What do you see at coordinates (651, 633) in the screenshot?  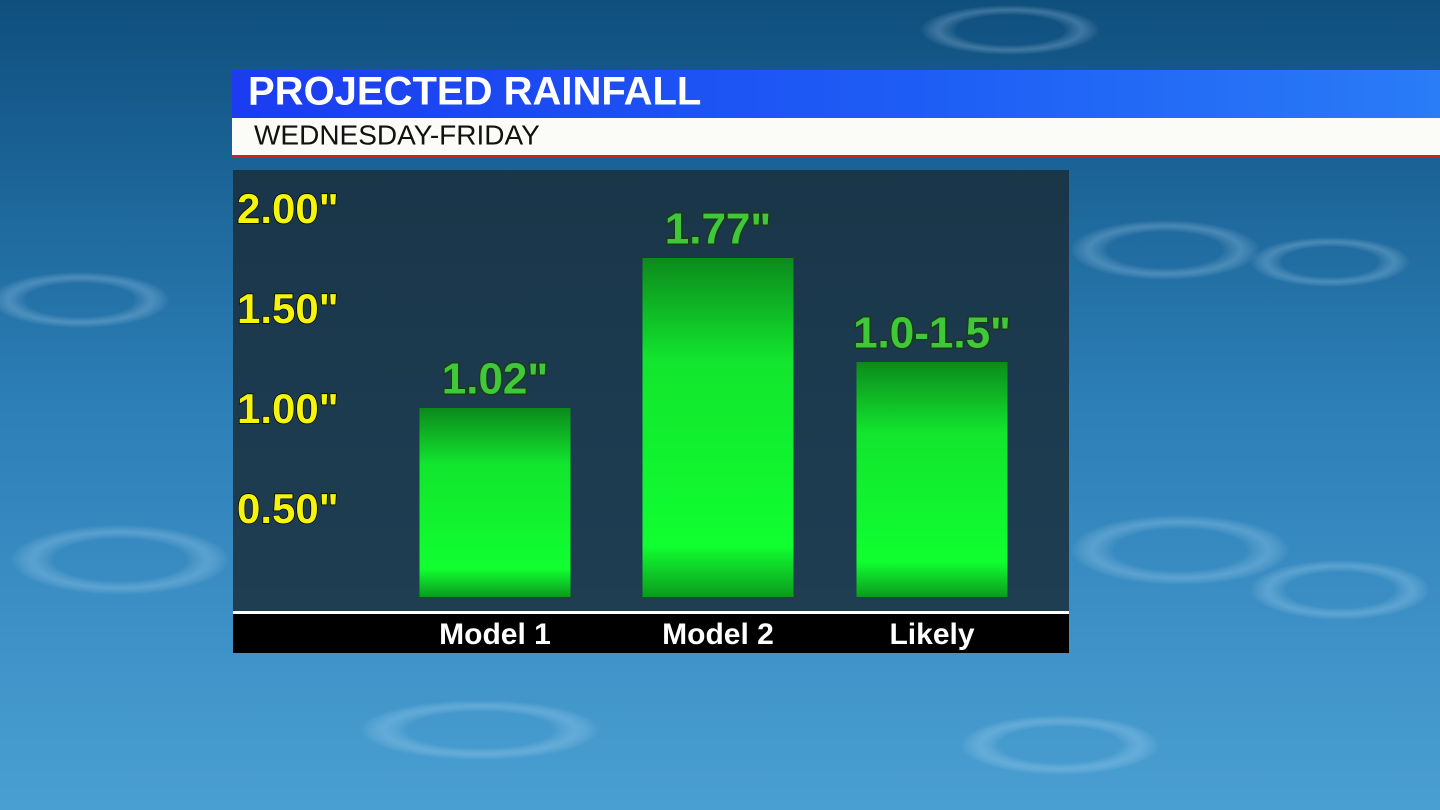 I see `category-bar` at bounding box center [651, 633].